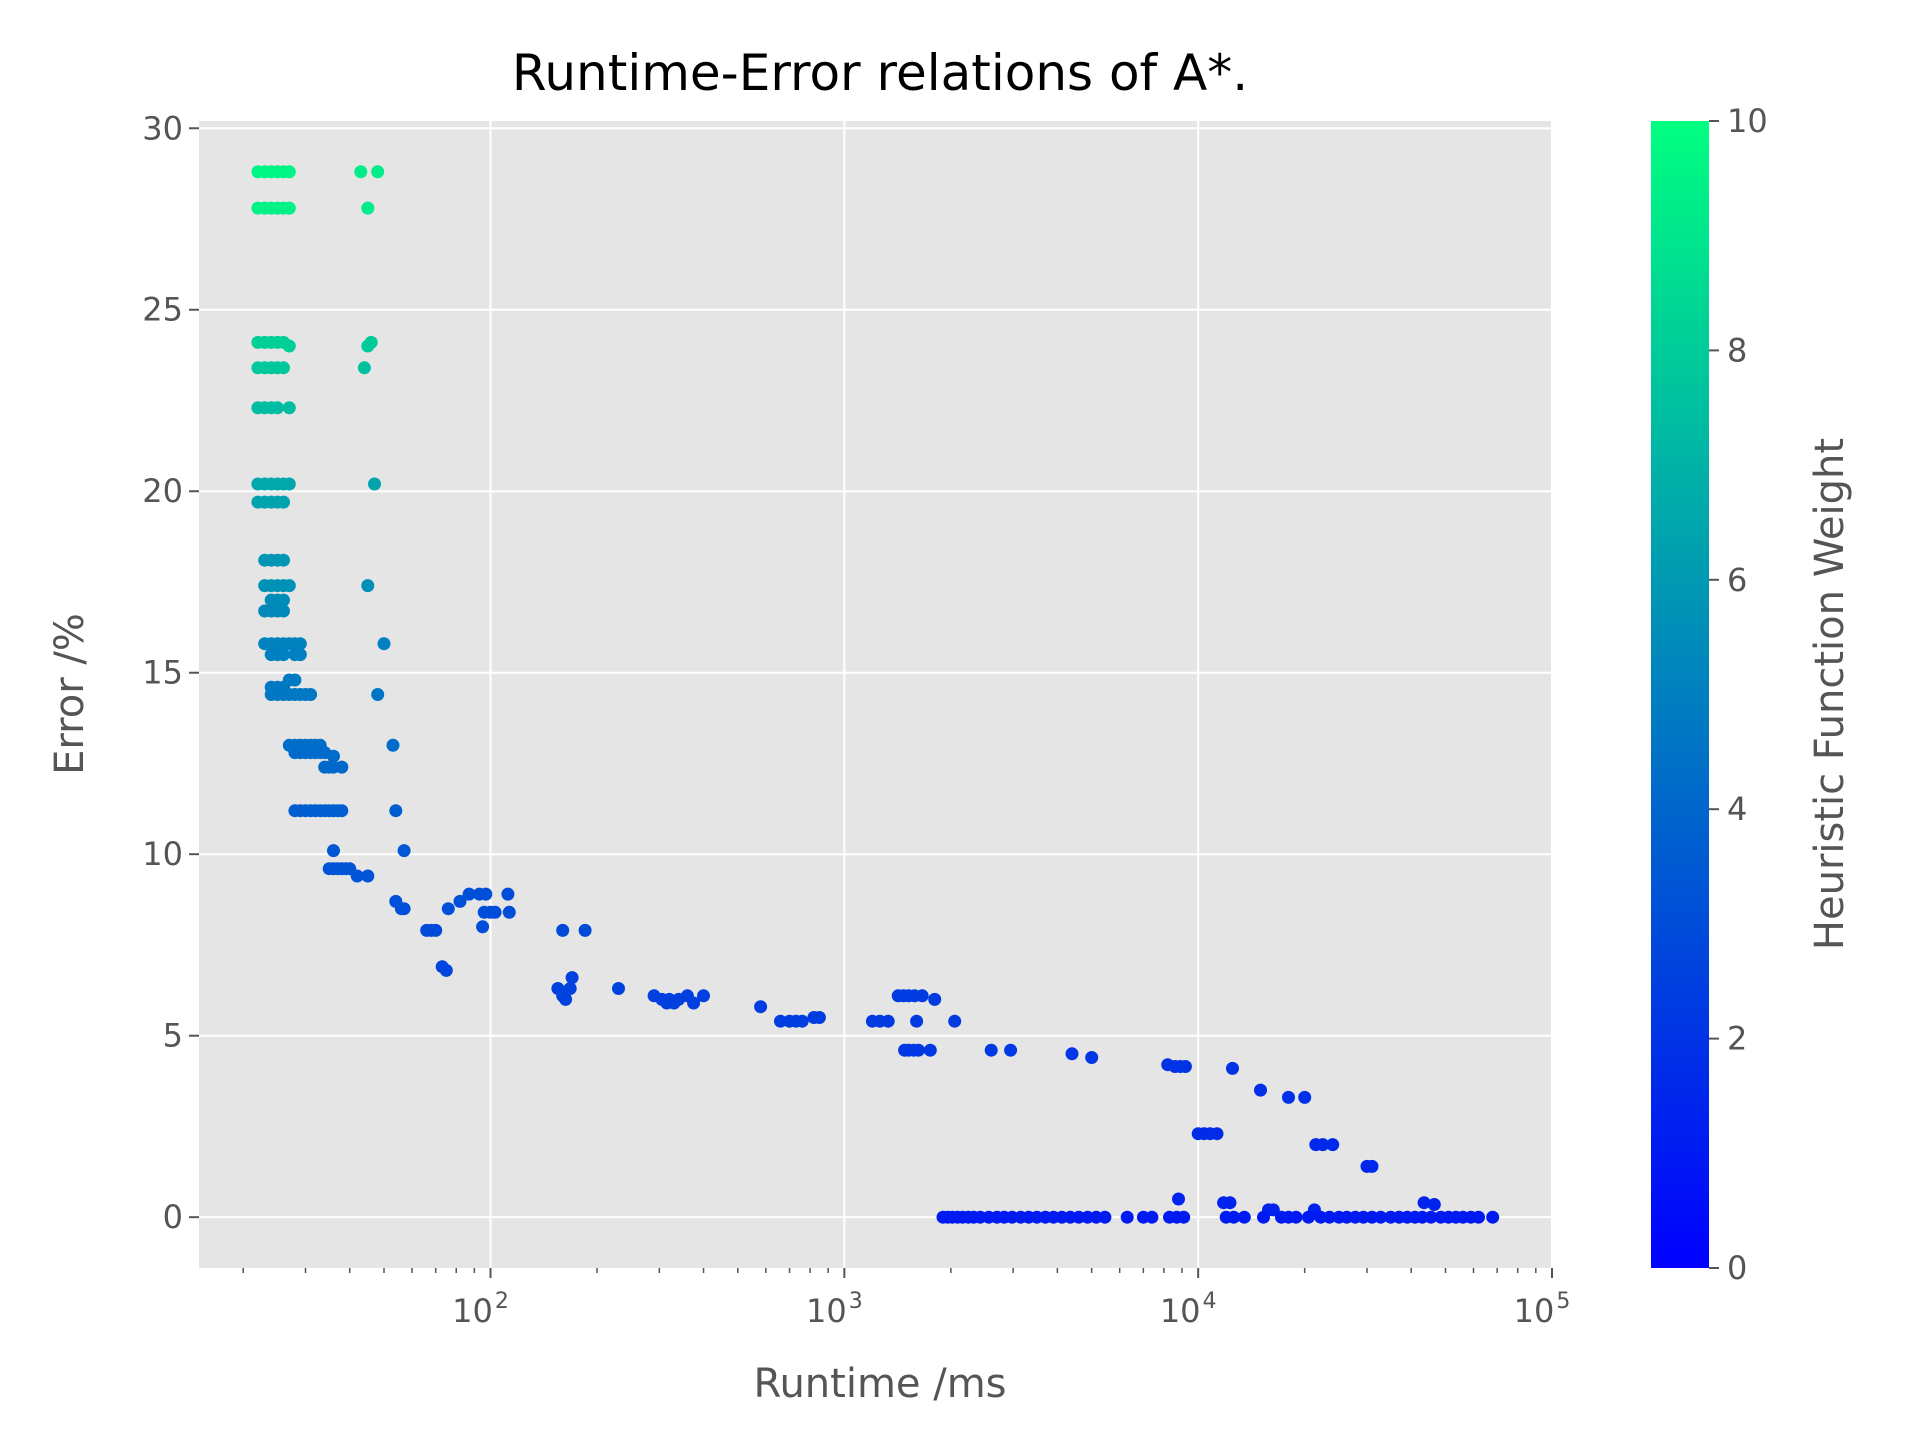  I want to click on y-tick-label: 25, so click(162, 310).